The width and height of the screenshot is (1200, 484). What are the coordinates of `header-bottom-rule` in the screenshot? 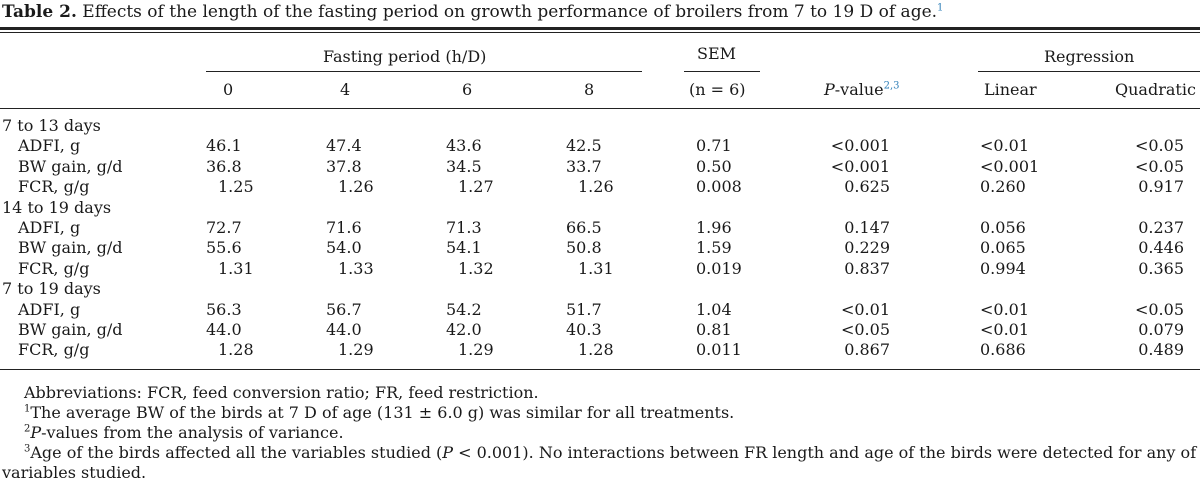 It's located at (600, 108).